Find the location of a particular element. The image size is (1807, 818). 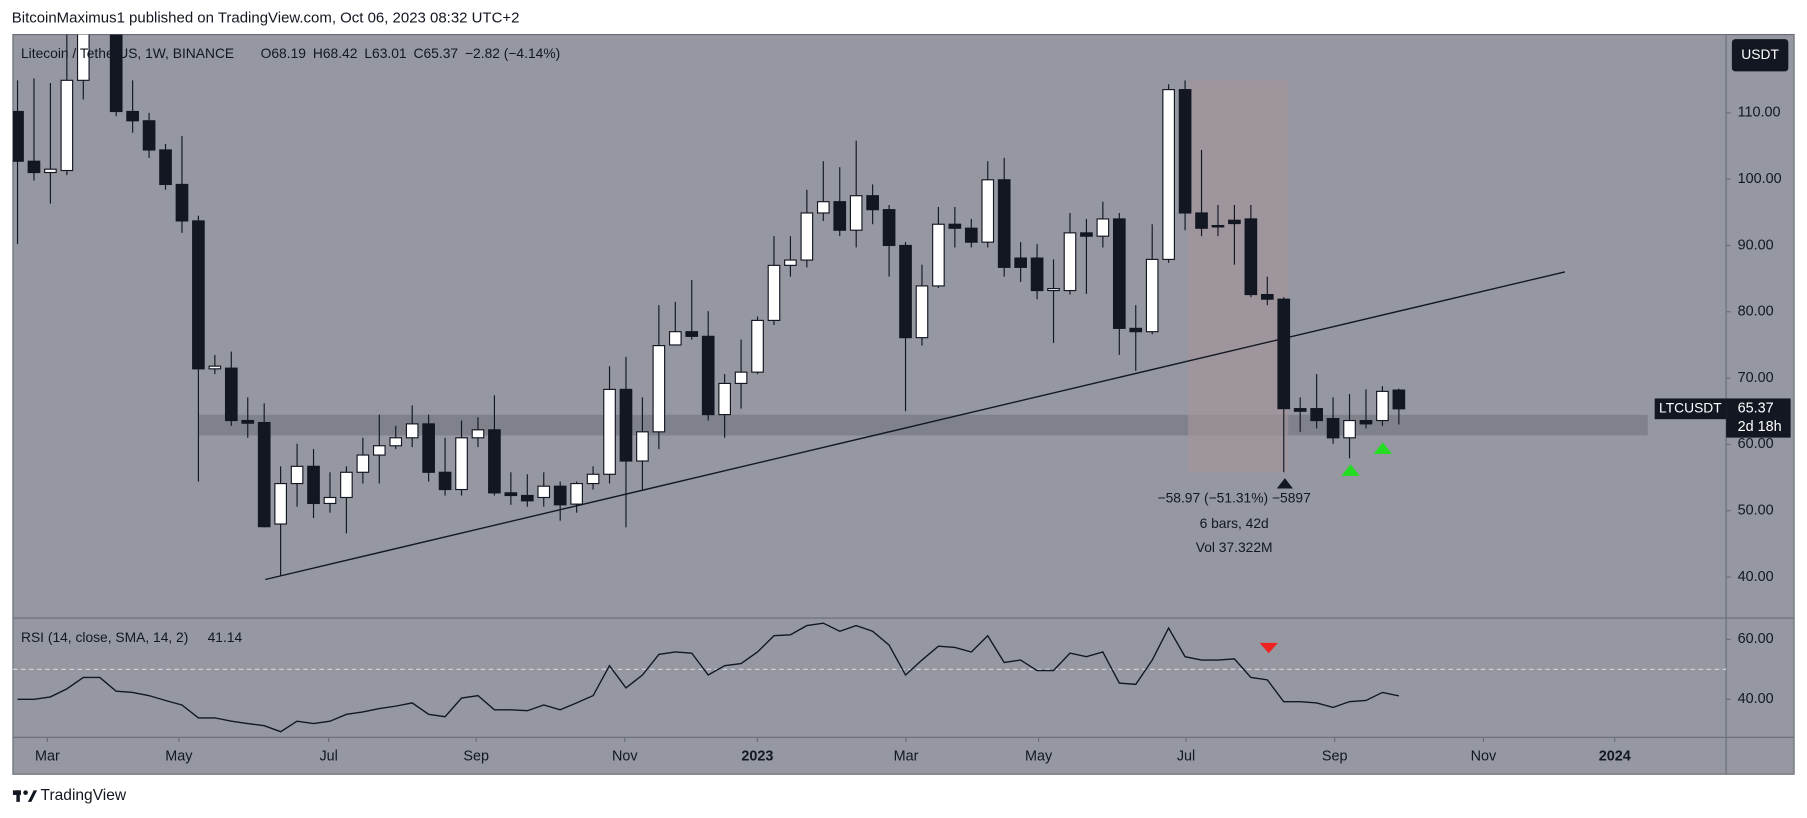

ohlc-letter: H is located at coordinates (318, 53).